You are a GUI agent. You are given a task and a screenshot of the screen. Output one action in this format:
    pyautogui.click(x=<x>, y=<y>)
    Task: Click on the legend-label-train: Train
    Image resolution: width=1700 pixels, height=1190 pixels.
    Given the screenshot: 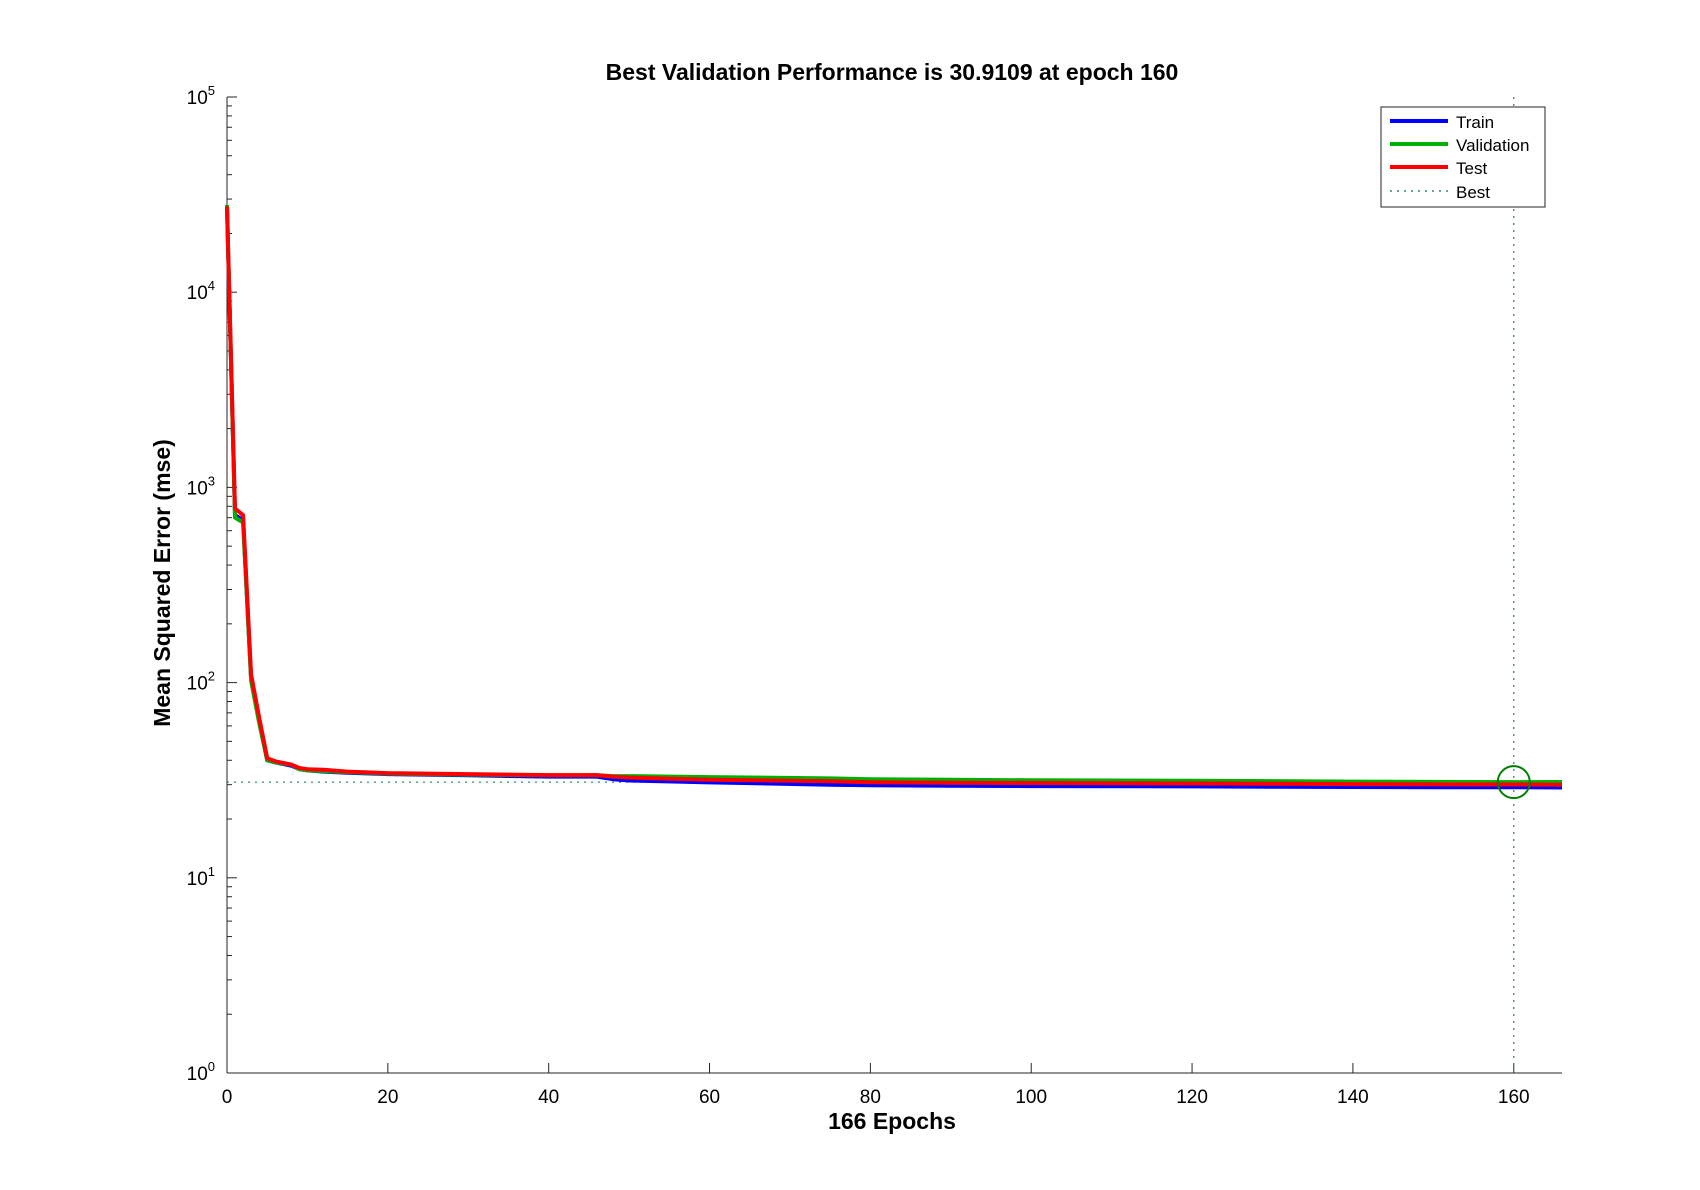 What is the action you would take?
    pyautogui.click(x=1475, y=122)
    